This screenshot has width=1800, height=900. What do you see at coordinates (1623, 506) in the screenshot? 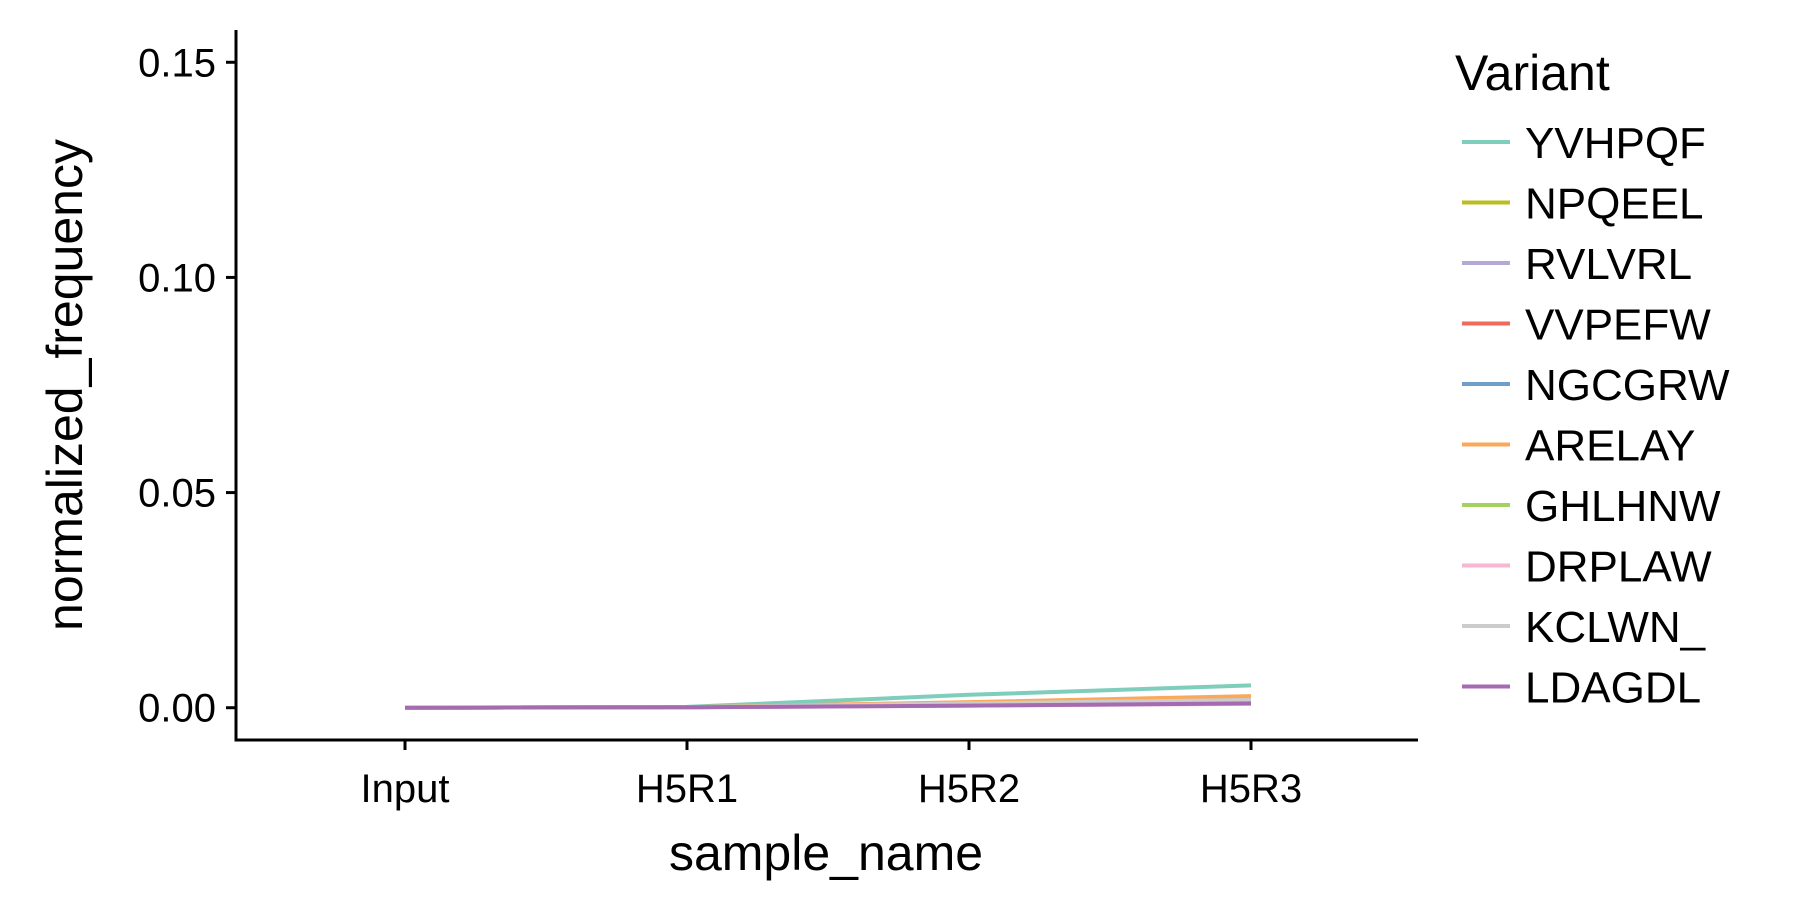
I see `legend-label: GHLHNW` at bounding box center [1623, 506].